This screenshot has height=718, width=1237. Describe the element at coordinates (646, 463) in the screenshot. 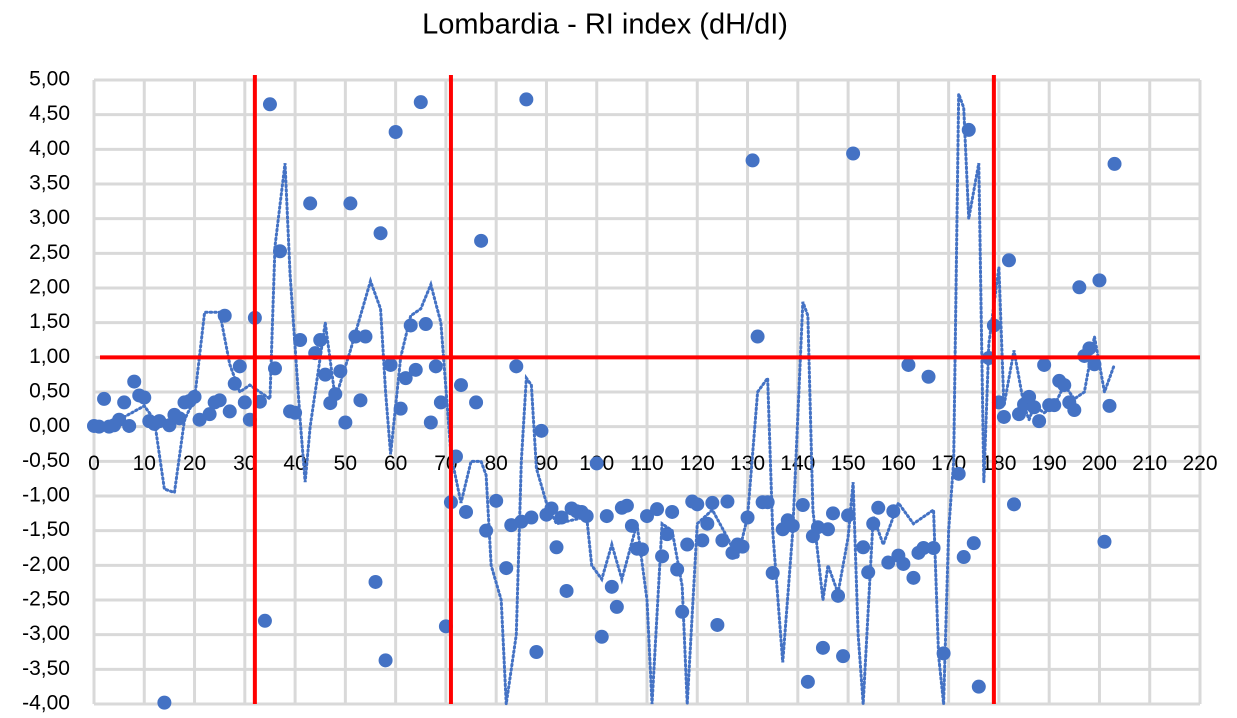

I see `x-tick-label: 110` at that location.